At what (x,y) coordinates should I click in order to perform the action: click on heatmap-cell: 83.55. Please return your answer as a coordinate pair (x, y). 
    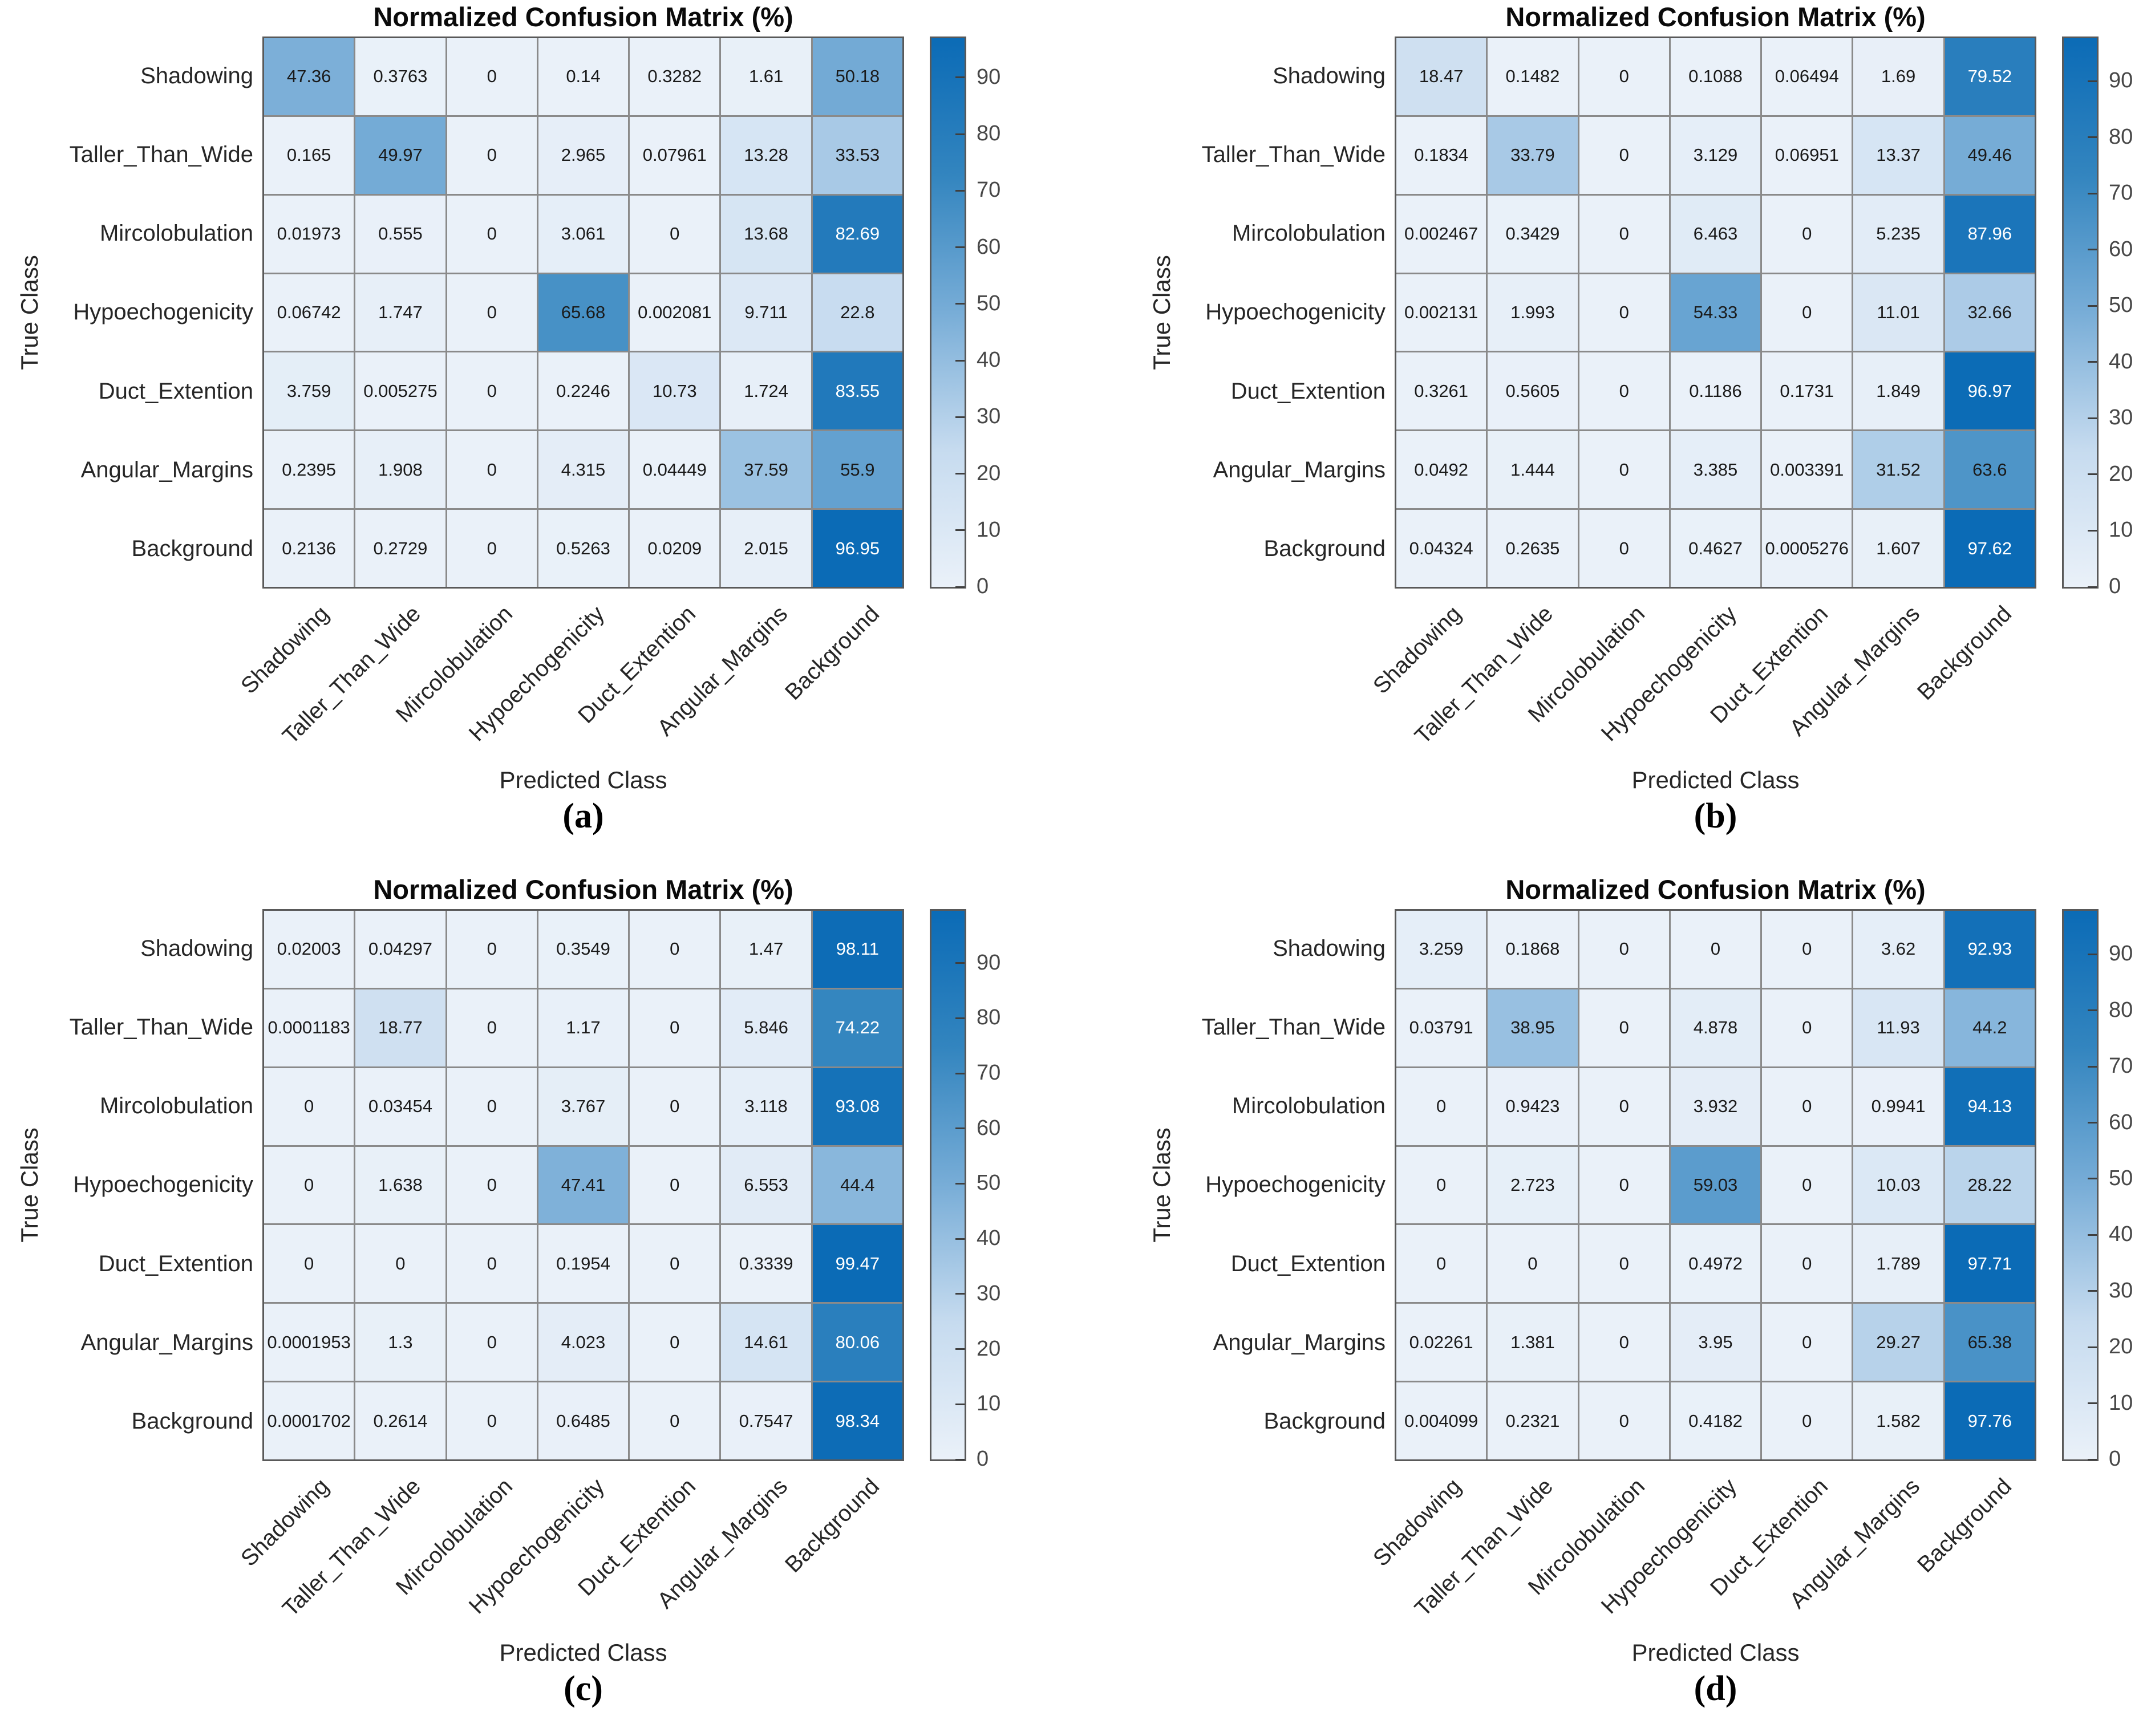
    Looking at the image, I should click on (857, 391).